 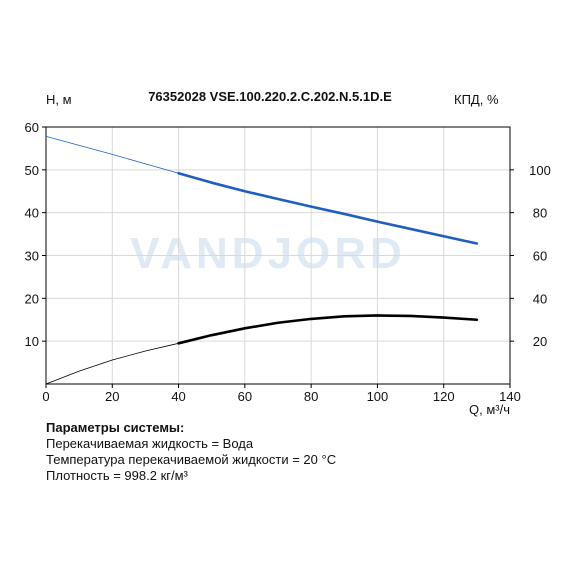 I want to click on chart-title: 76352028 VSE.100.220.2.C.202.N.5.1D.E, so click(x=270, y=96).